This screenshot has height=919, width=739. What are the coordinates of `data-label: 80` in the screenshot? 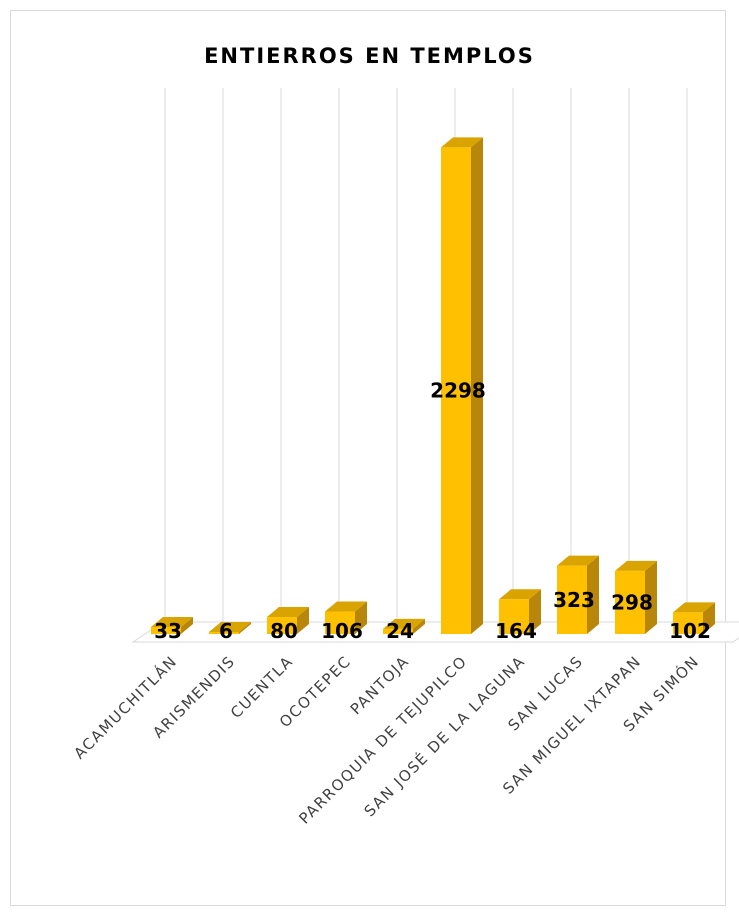 It's located at (284, 631).